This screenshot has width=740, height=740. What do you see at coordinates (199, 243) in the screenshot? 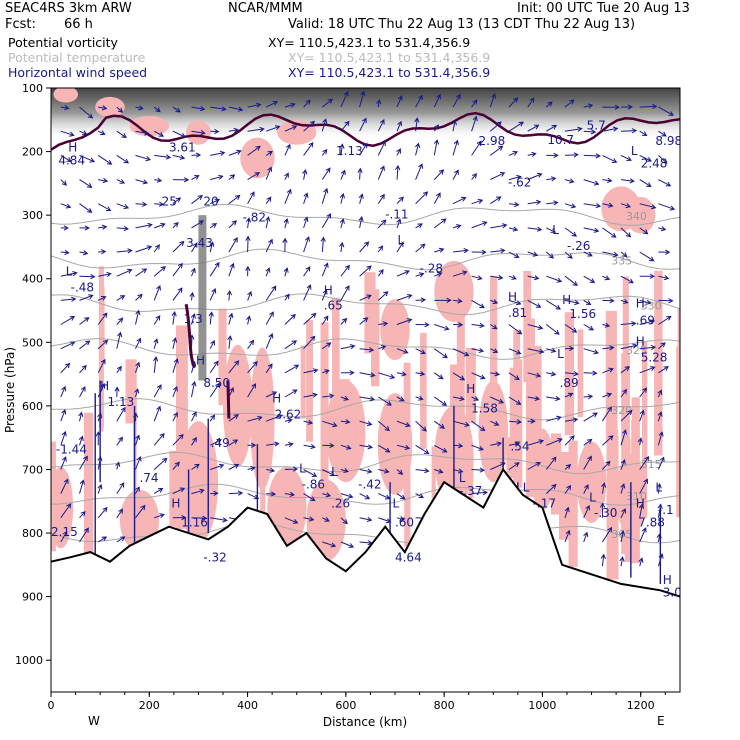
I see `field-extreme-label: 3.43` at bounding box center [199, 243].